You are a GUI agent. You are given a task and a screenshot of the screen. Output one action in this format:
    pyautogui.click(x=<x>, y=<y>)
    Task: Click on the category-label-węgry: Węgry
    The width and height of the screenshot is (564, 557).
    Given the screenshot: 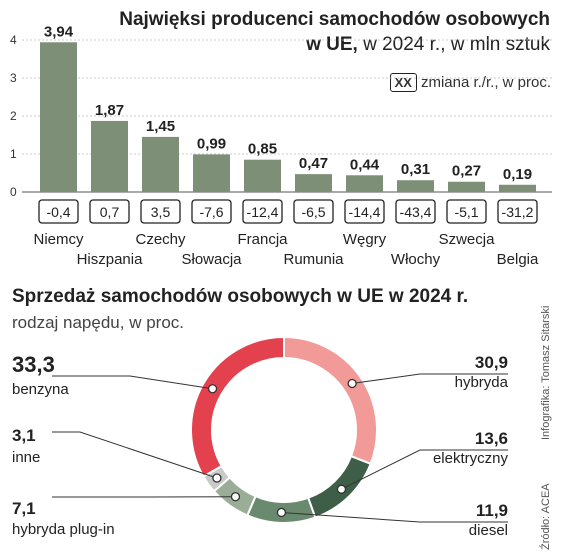 What is the action you would take?
    pyautogui.click(x=365, y=239)
    